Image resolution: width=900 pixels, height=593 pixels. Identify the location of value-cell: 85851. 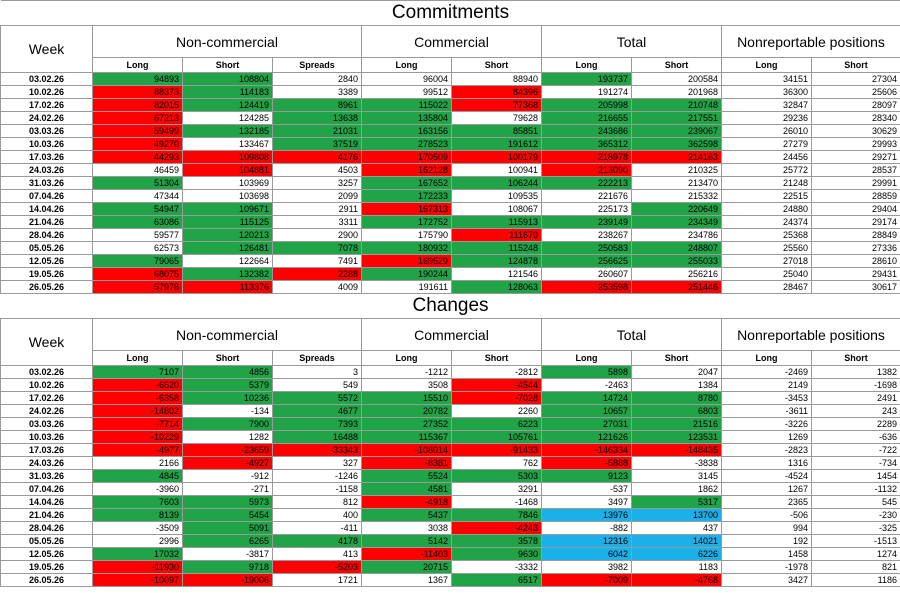
(496, 131).